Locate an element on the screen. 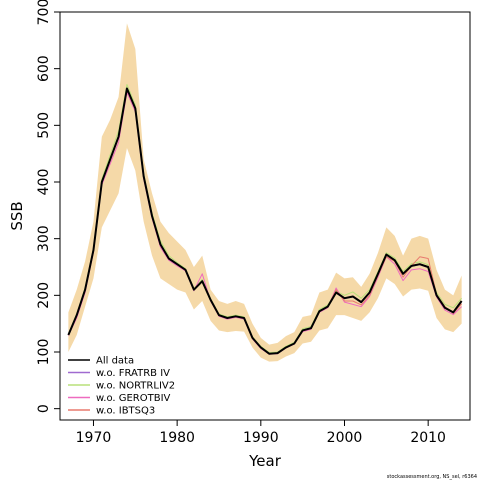  x-axis: 1970 1980 1990 2000 2010 is located at coordinates (261, 433).